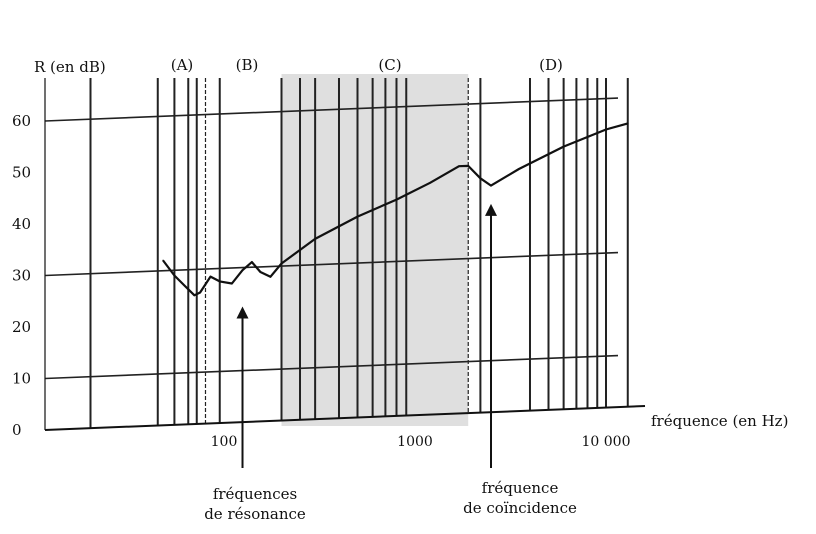 The image size is (816, 534). Describe the element at coordinates (606, 442) in the screenshot. I see `x-tick-label: 10 000` at that location.